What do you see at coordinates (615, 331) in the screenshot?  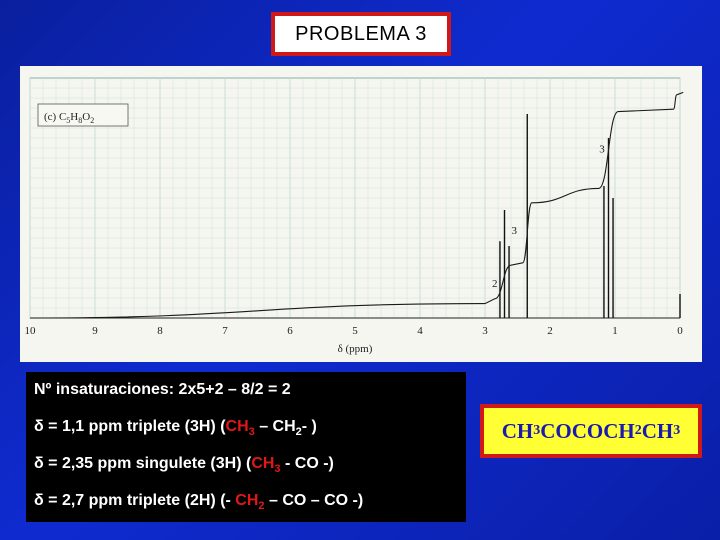 I see `x-tick-label: 1` at bounding box center [615, 331].